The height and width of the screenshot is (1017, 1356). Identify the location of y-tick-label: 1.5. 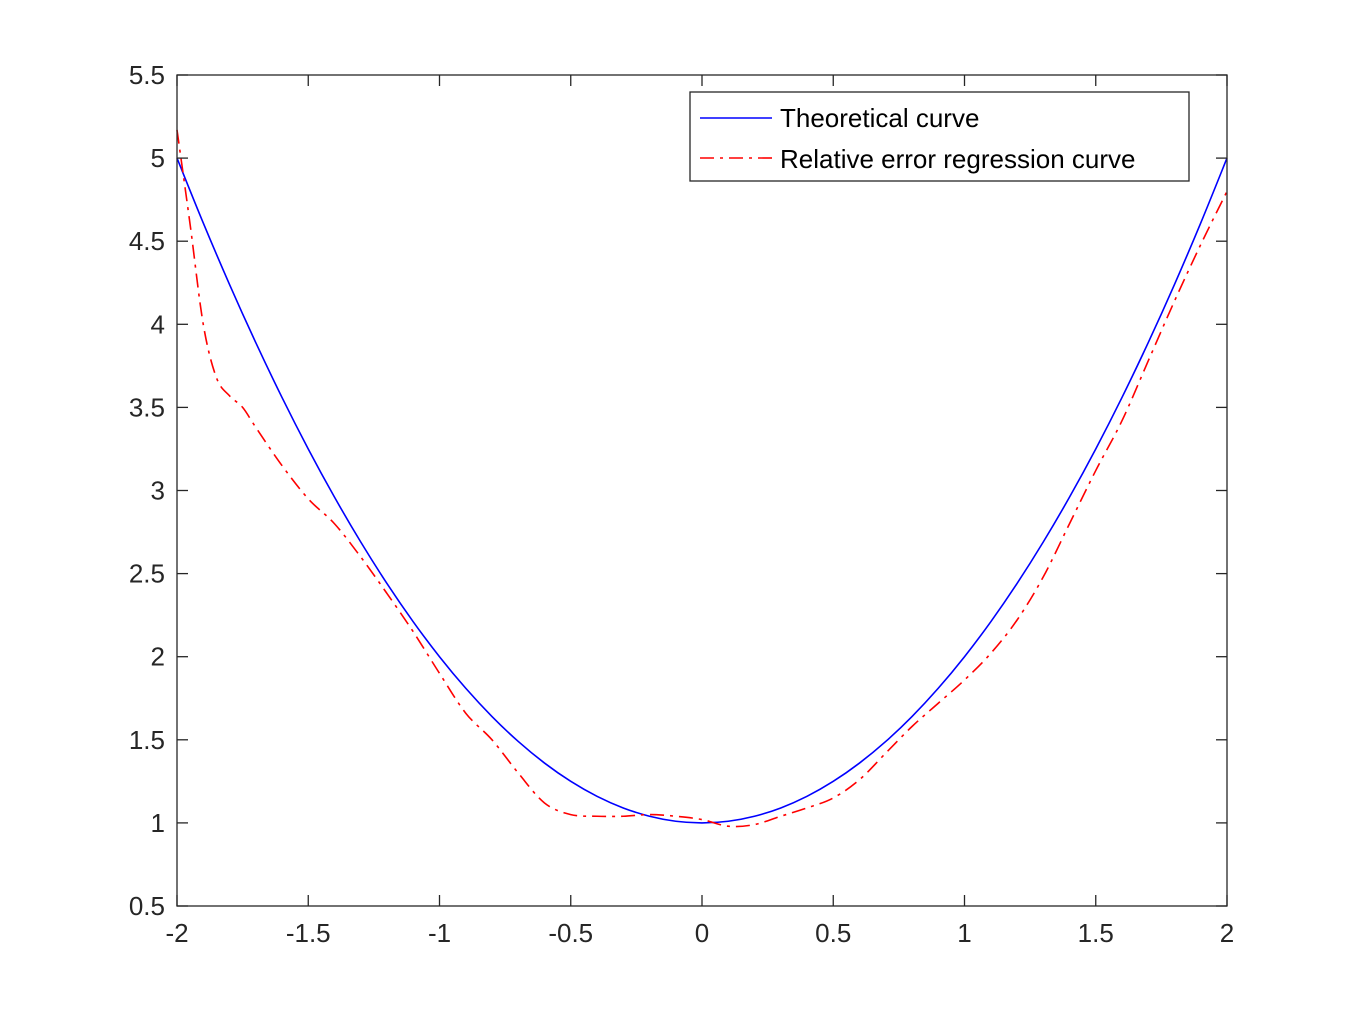
(147, 740).